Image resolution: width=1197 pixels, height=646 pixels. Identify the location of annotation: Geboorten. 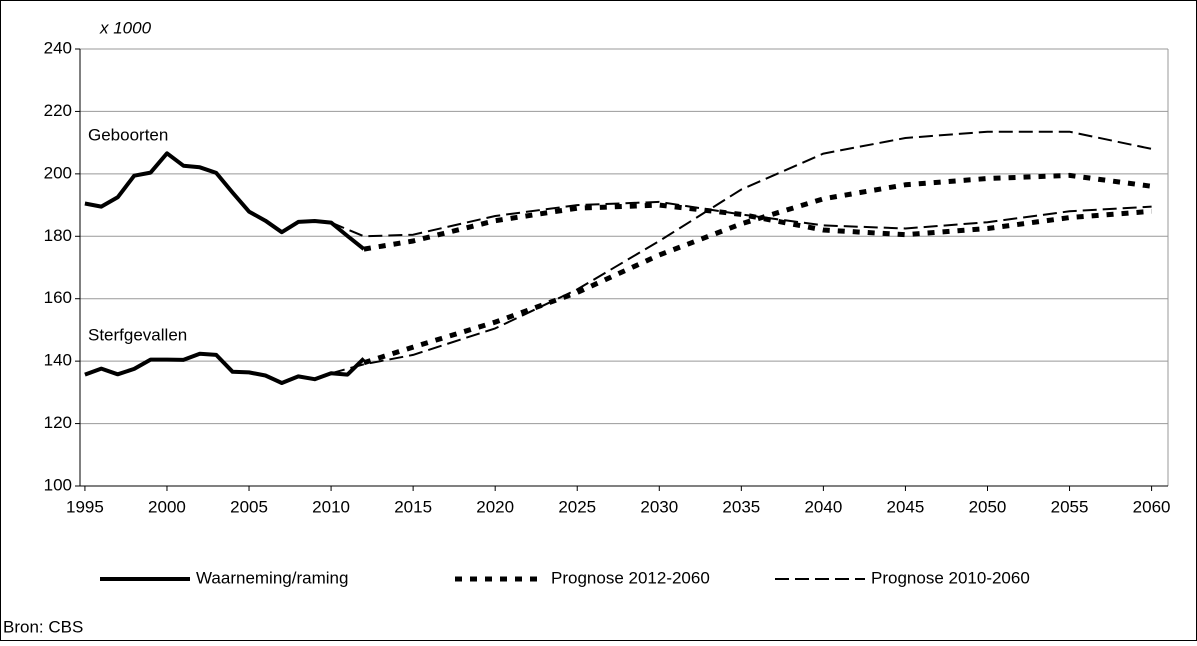
(128, 134).